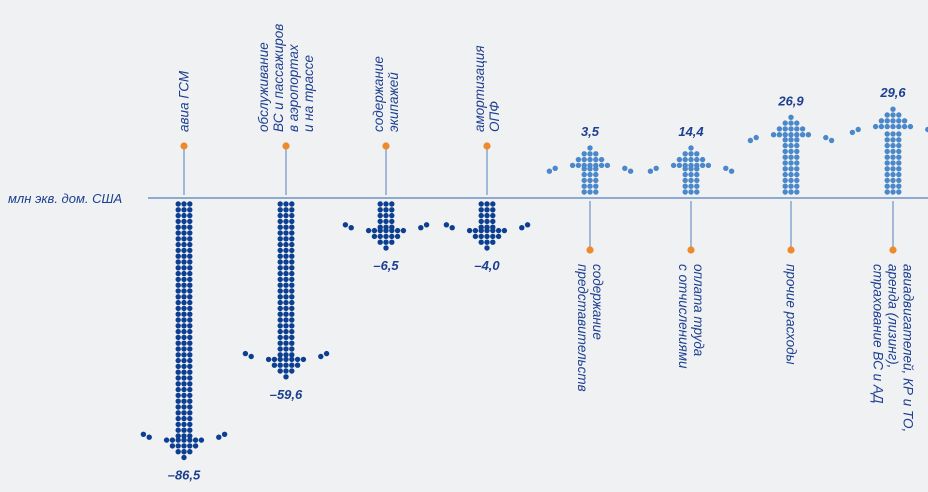 The width and height of the screenshot is (928, 492). I want to click on value-label-6: 26,9, so click(790, 100).